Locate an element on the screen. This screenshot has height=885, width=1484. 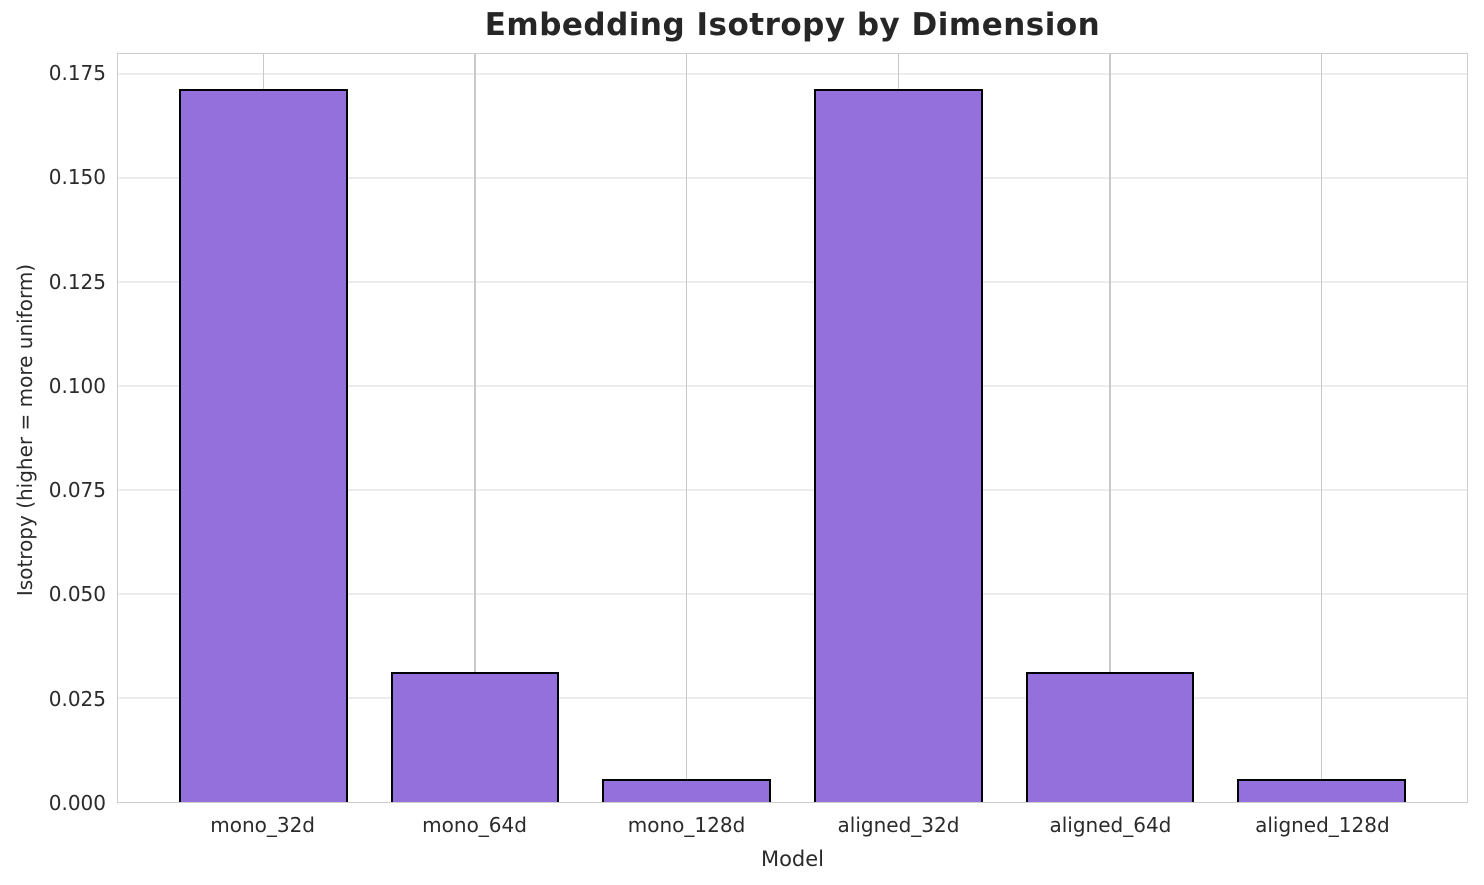
chart-title: Embedding Isotropy by Dimension is located at coordinates (792, 25).